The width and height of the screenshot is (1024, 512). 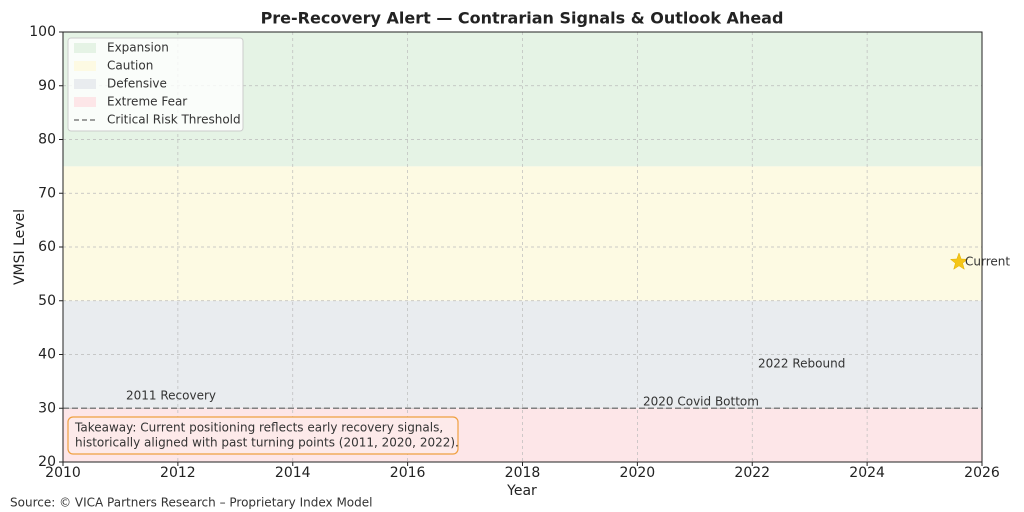 I want to click on x-tick-label: 2014, so click(x=293, y=473).